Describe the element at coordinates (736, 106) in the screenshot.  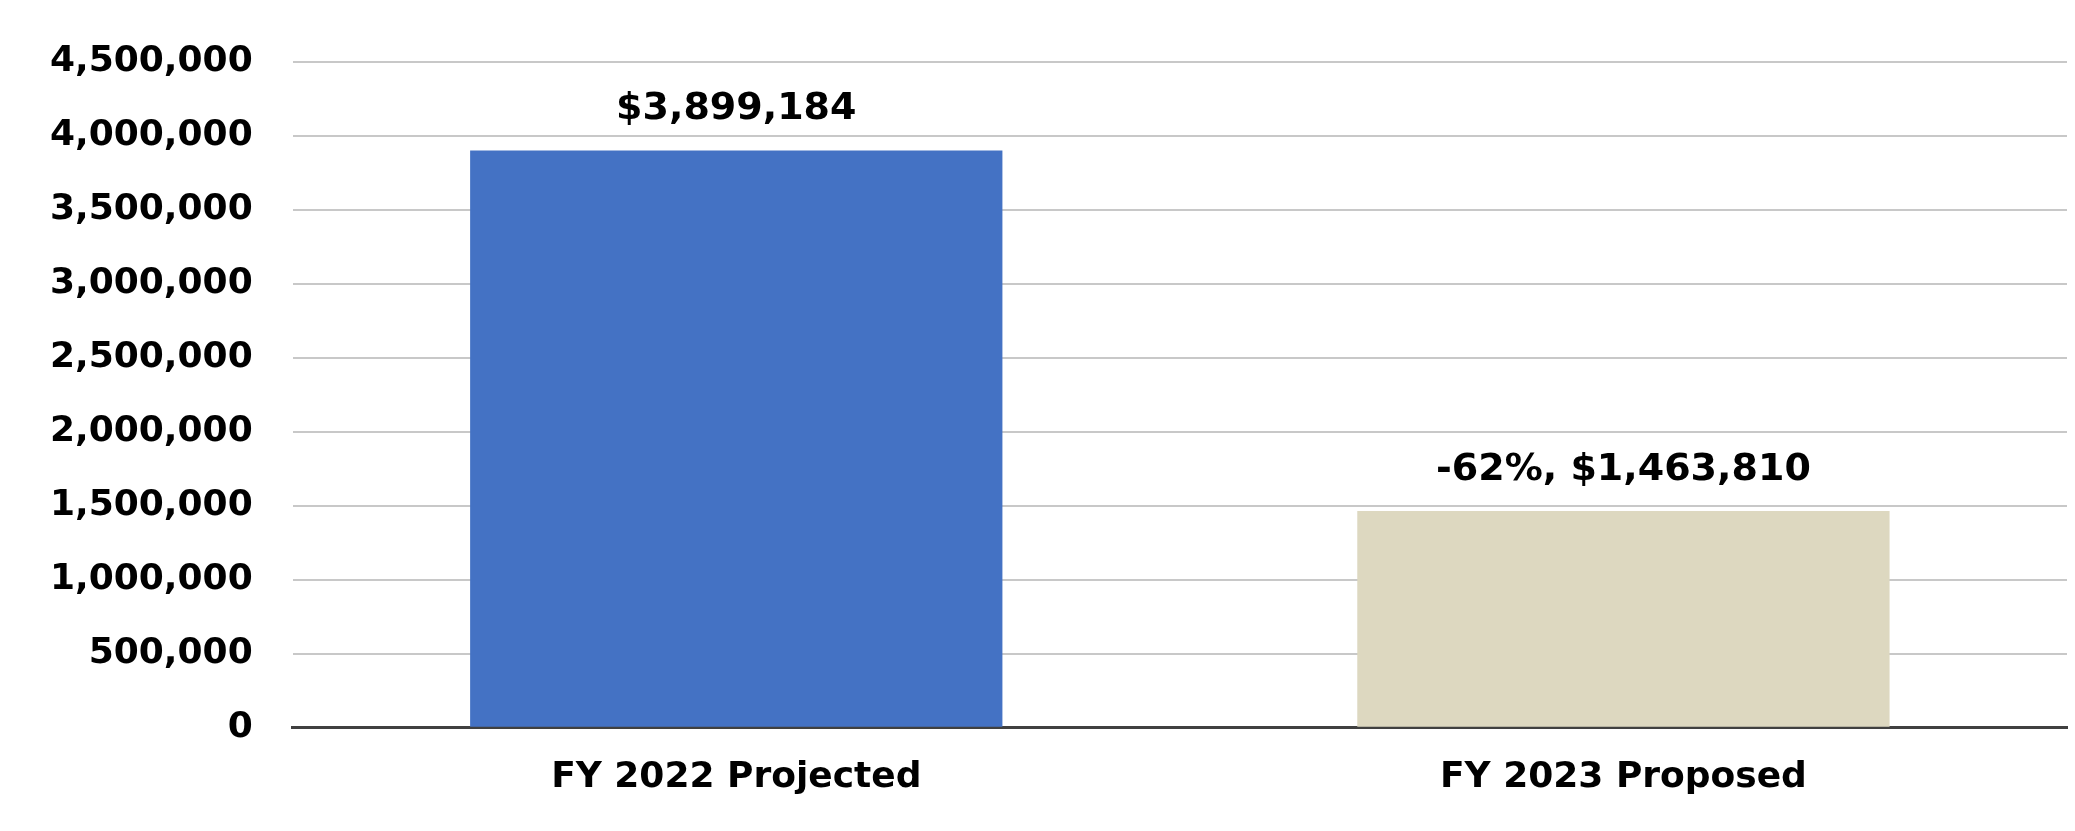
I see `data-label: $3,899,184` at that location.